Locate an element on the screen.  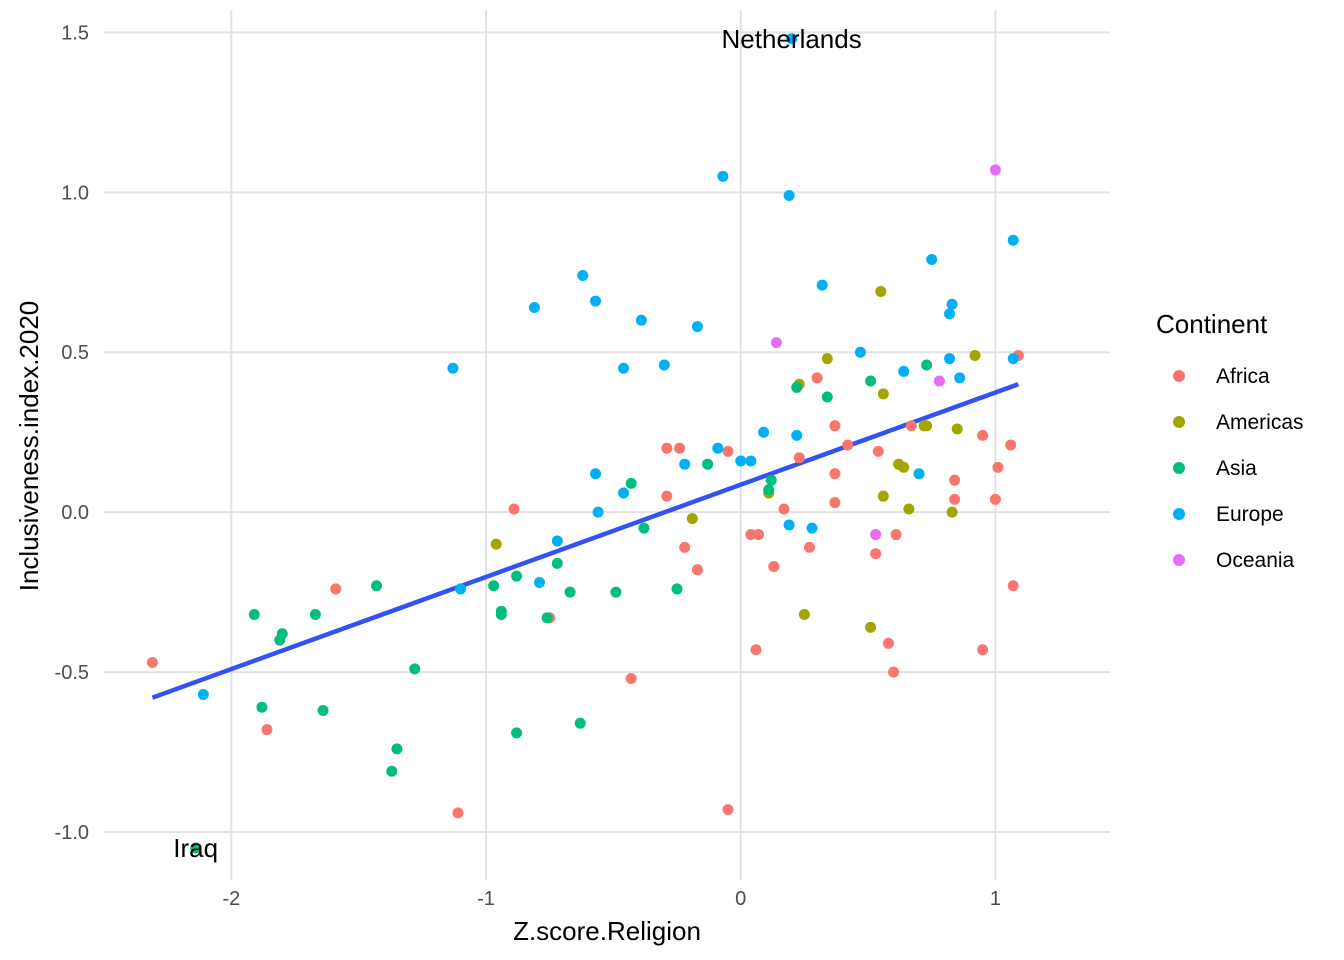
x-tick-label: -1 is located at coordinates (486, 899).